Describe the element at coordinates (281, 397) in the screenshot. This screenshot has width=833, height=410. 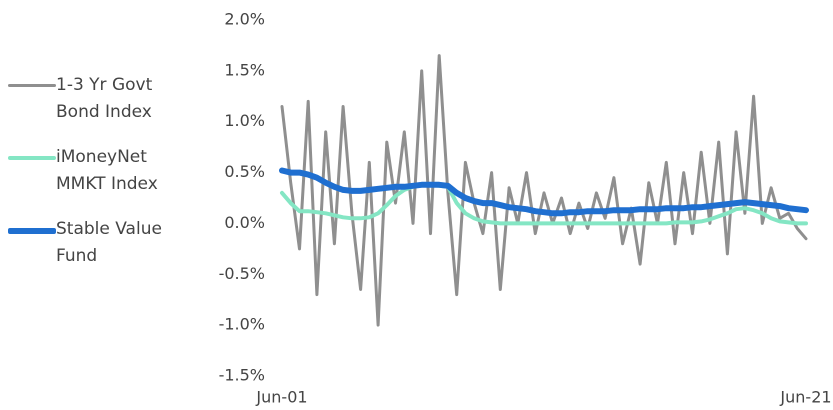
I see `x-tick-label: Jun-01` at that location.